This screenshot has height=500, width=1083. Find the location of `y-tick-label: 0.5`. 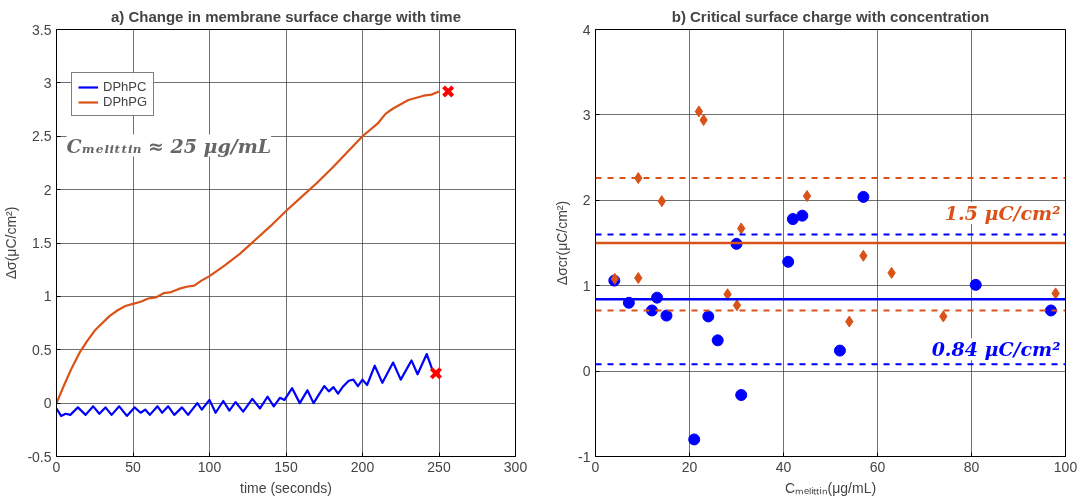

y-tick-label: 0.5 is located at coordinates (42, 349).